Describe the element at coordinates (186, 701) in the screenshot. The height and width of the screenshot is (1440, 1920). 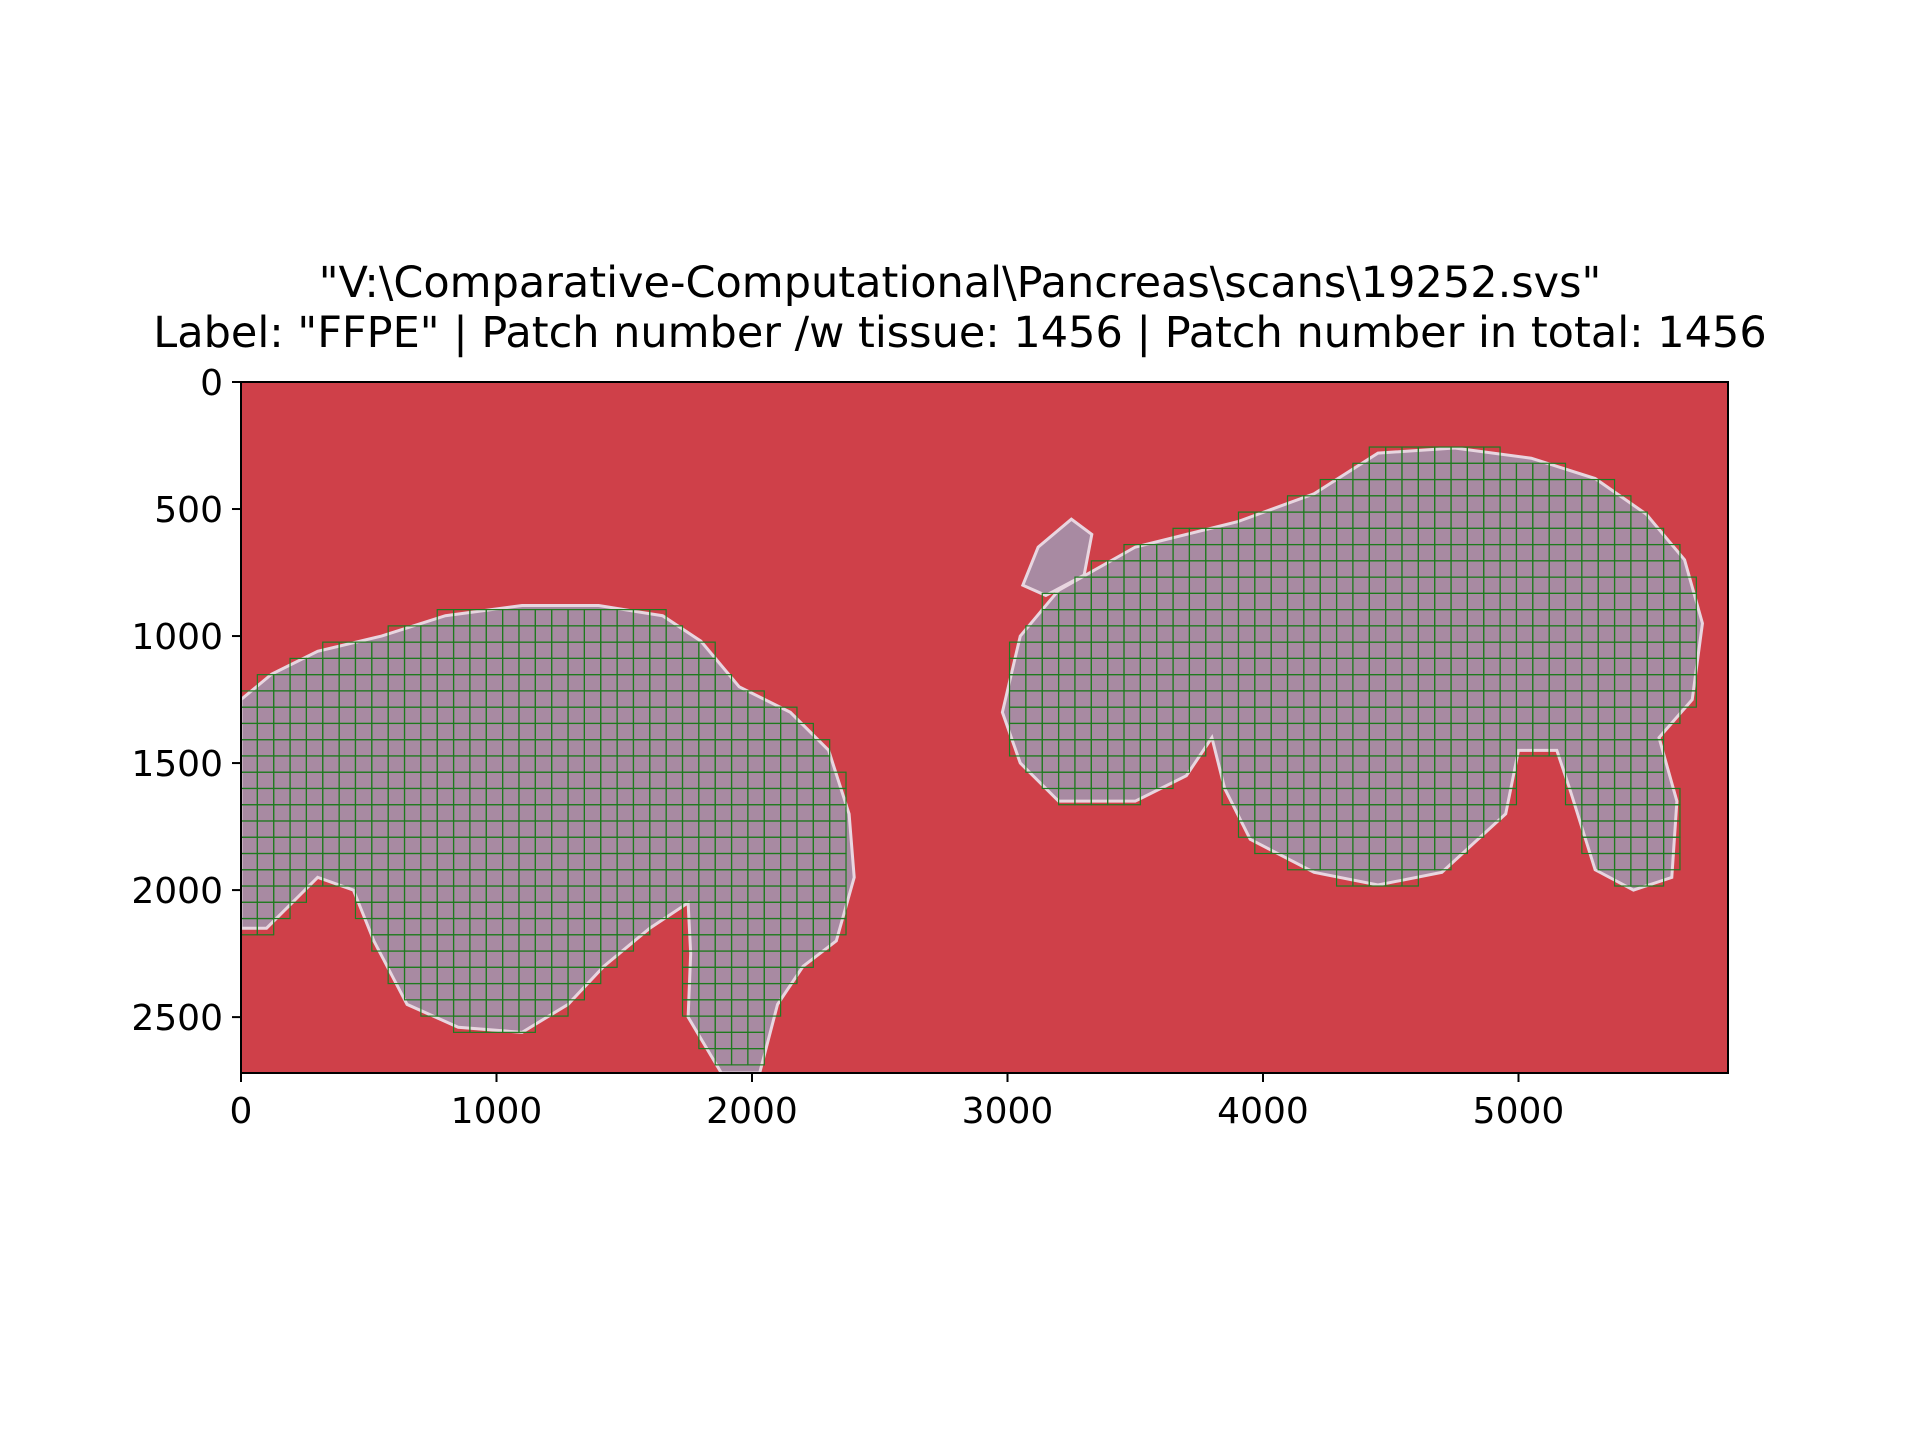
I see `y-axis: 0 500 1000 1500 2000 2500` at that location.